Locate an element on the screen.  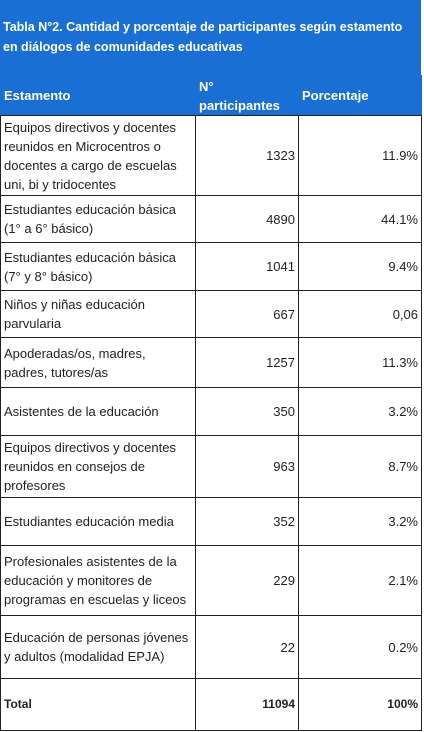
number-cell: 667 is located at coordinates (247, 314).